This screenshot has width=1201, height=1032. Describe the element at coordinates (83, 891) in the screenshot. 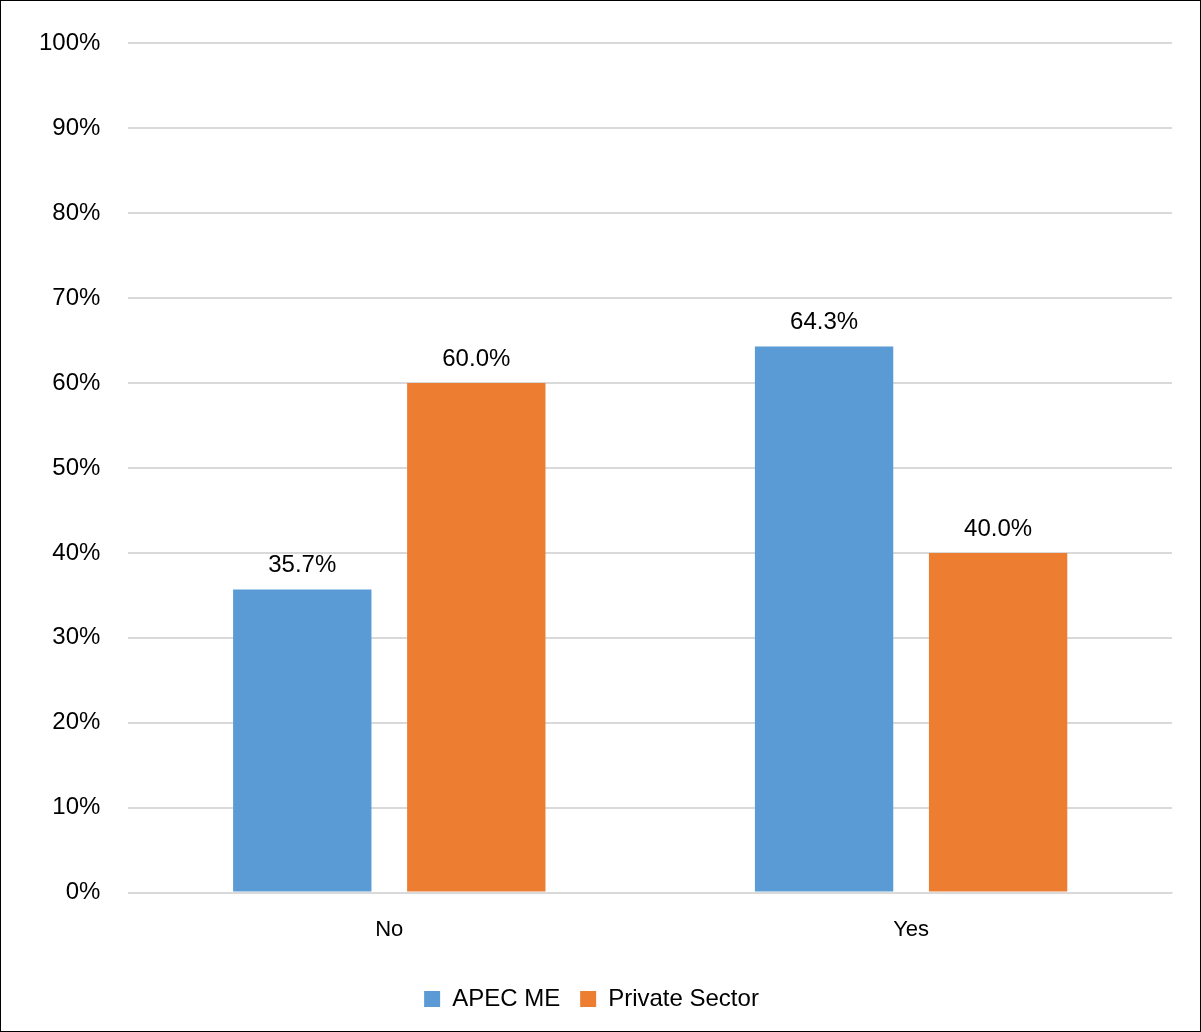

I see `y-tick-label: 0%` at that location.